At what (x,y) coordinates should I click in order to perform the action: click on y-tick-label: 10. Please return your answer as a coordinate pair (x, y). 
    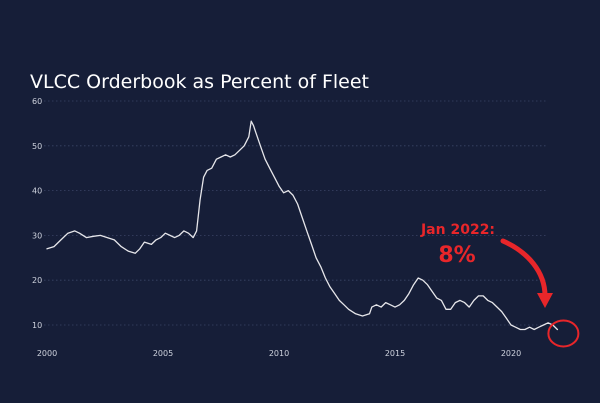
    Looking at the image, I should click on (37, 325).